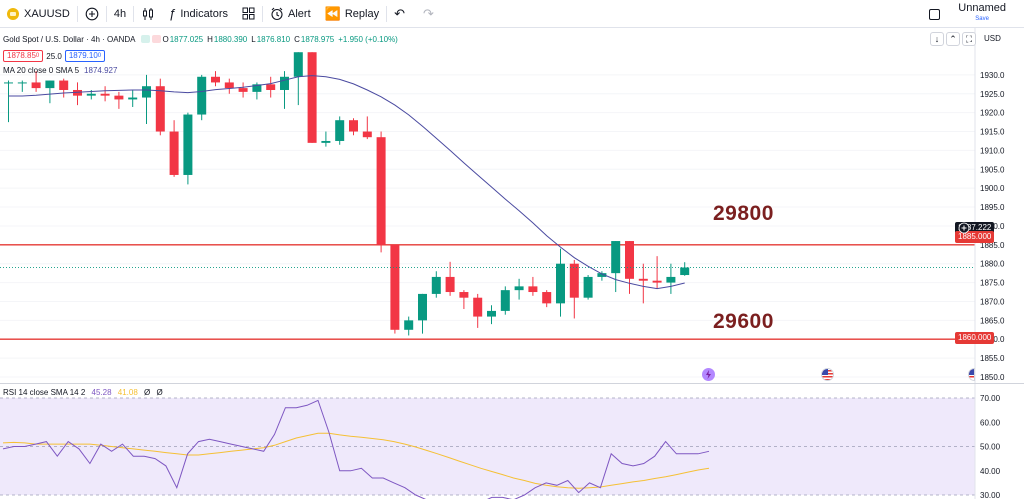 This screenshot has width=1024, height=499. What do you see at coordinates (54, 56) in the screenshot?
I see `spread-value: 25.0` at bounding box center [54, 56].